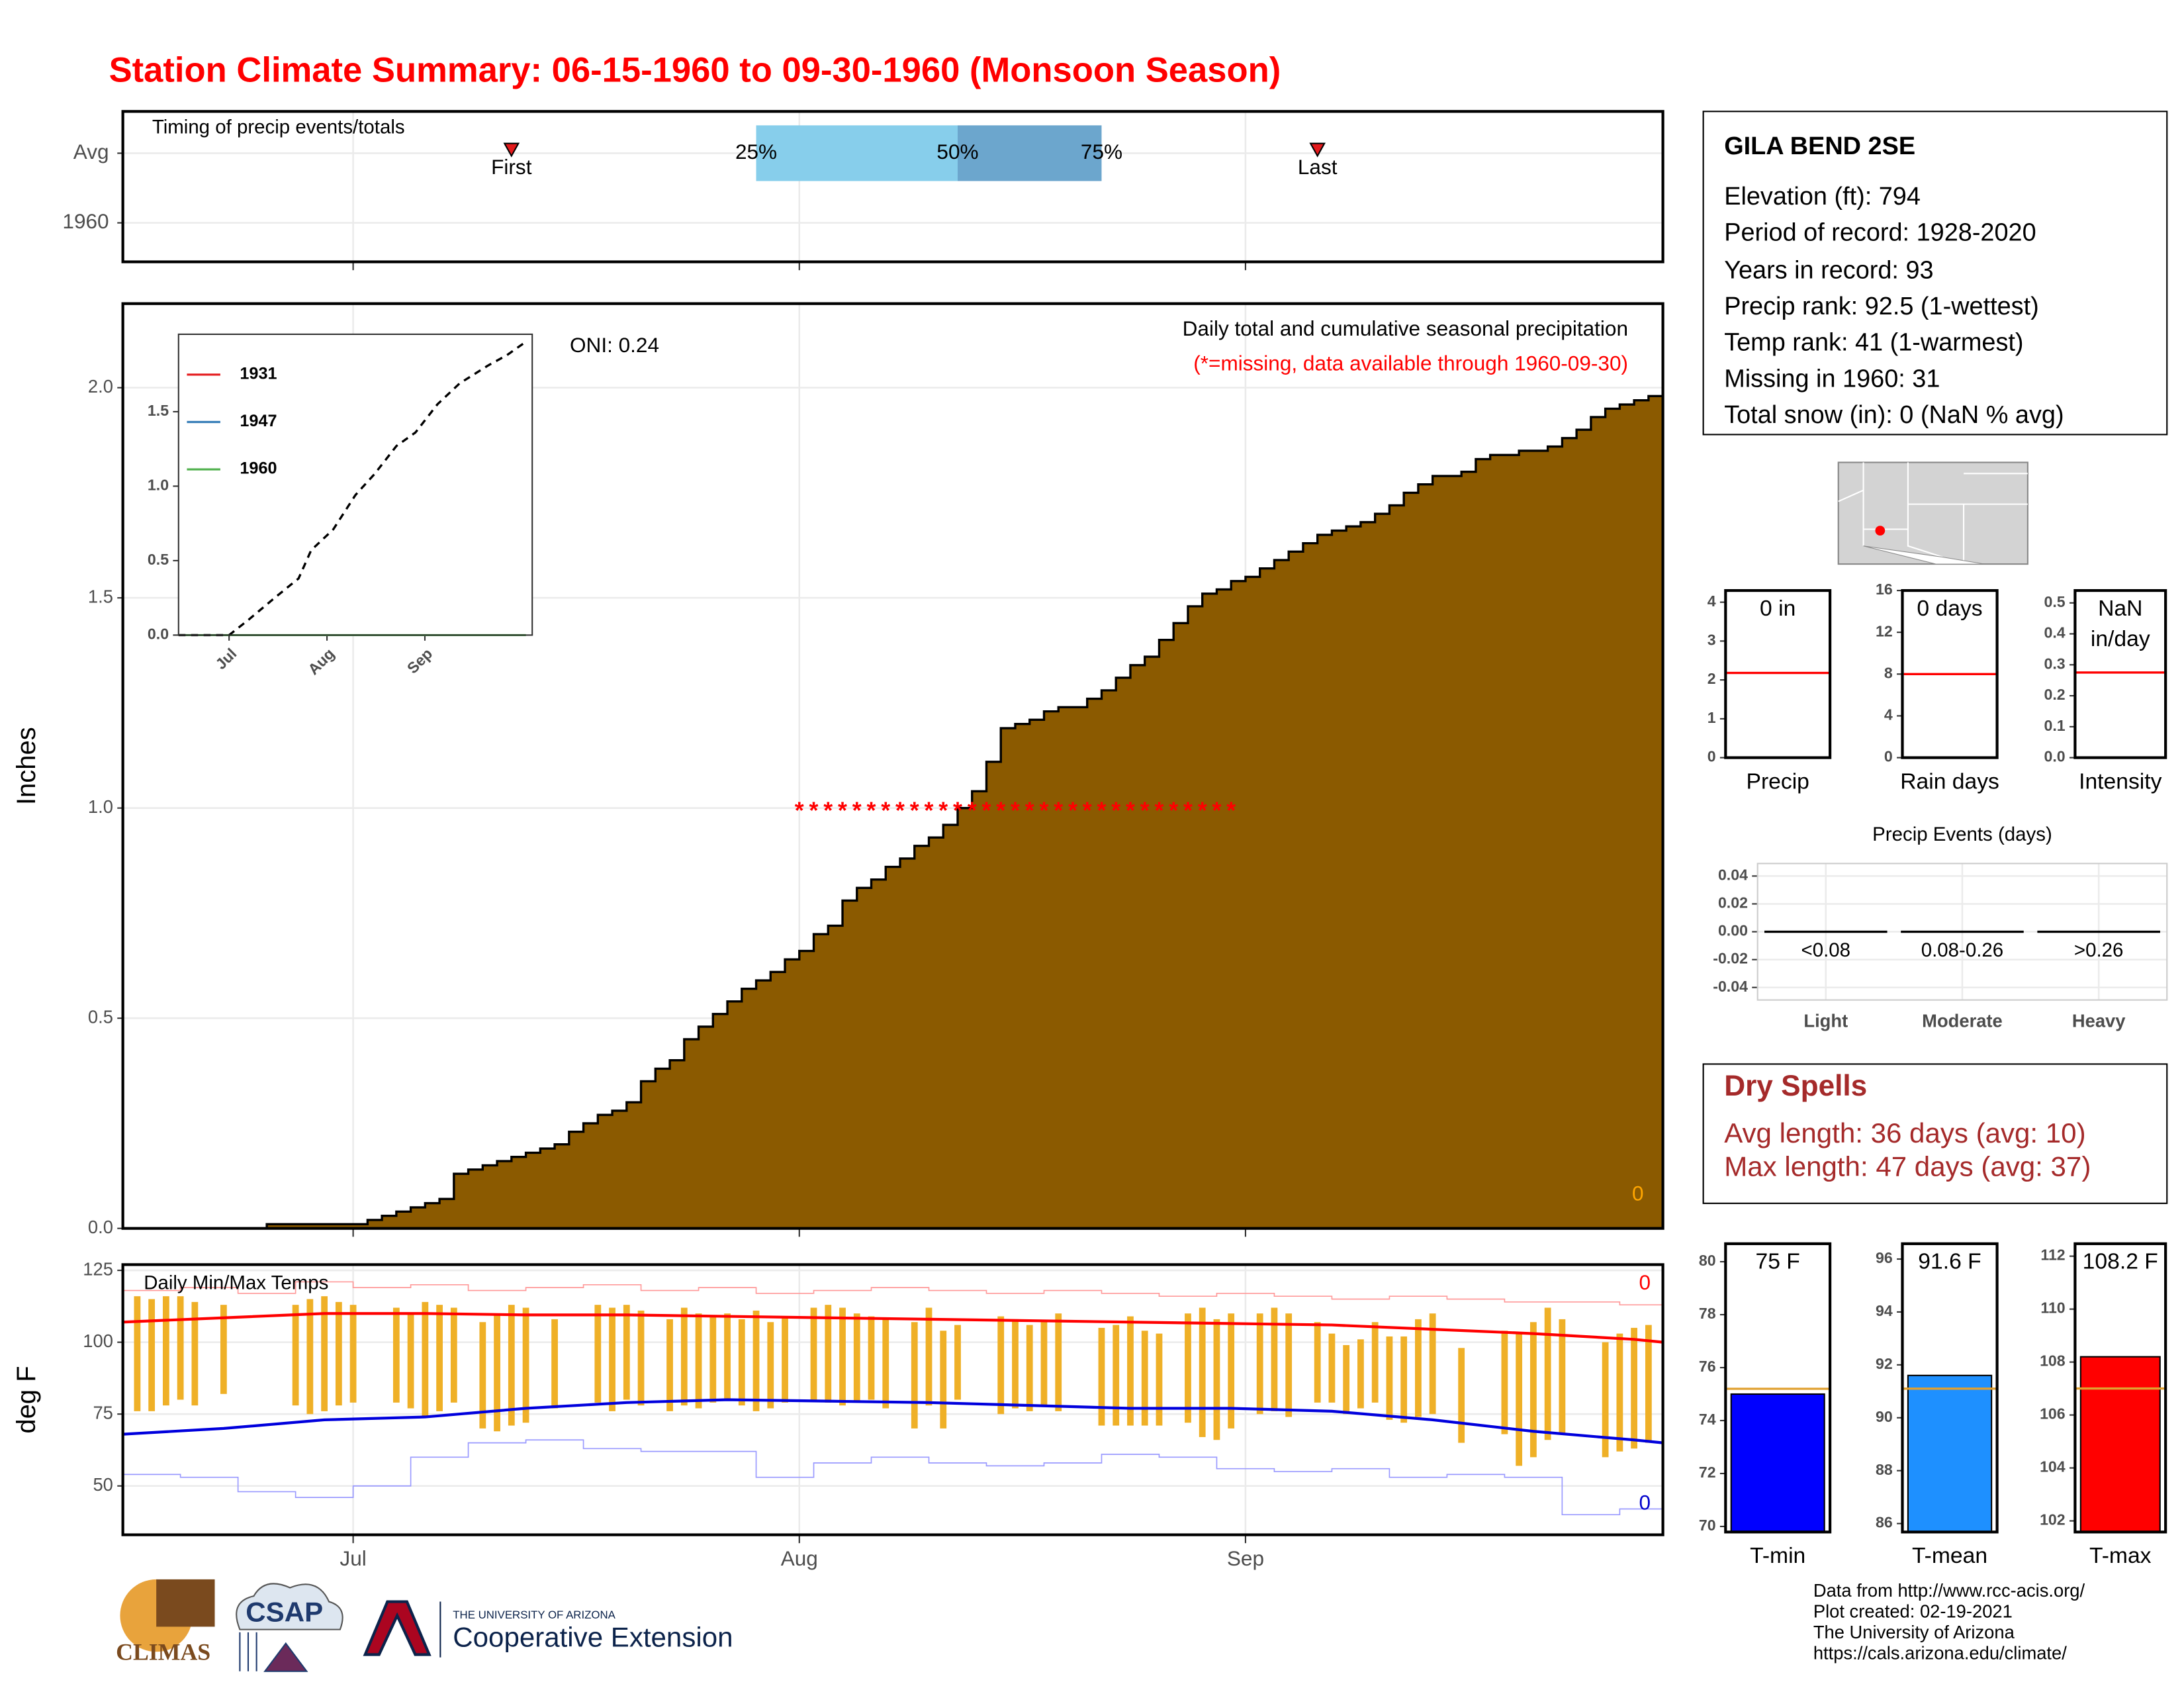 Image resolution: width=2184 pixels, height=1688 pixels. I want to click on y-tick-label: 94, so click(1885, 1310).